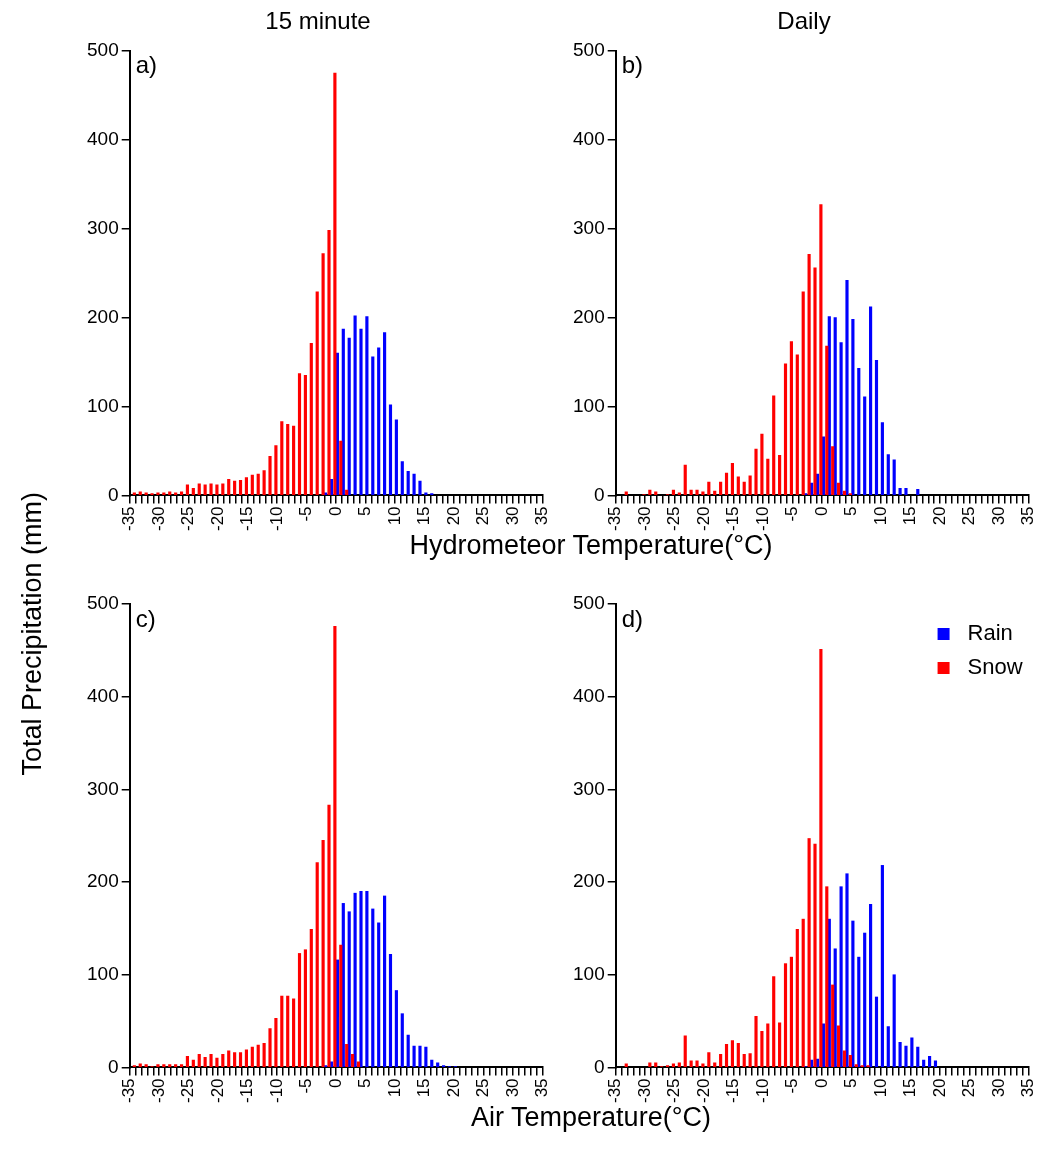 Image resolution: width=1052 pixels, height=1151 pixels. I want to click on y-tick-label: 500, so click(589, 50).